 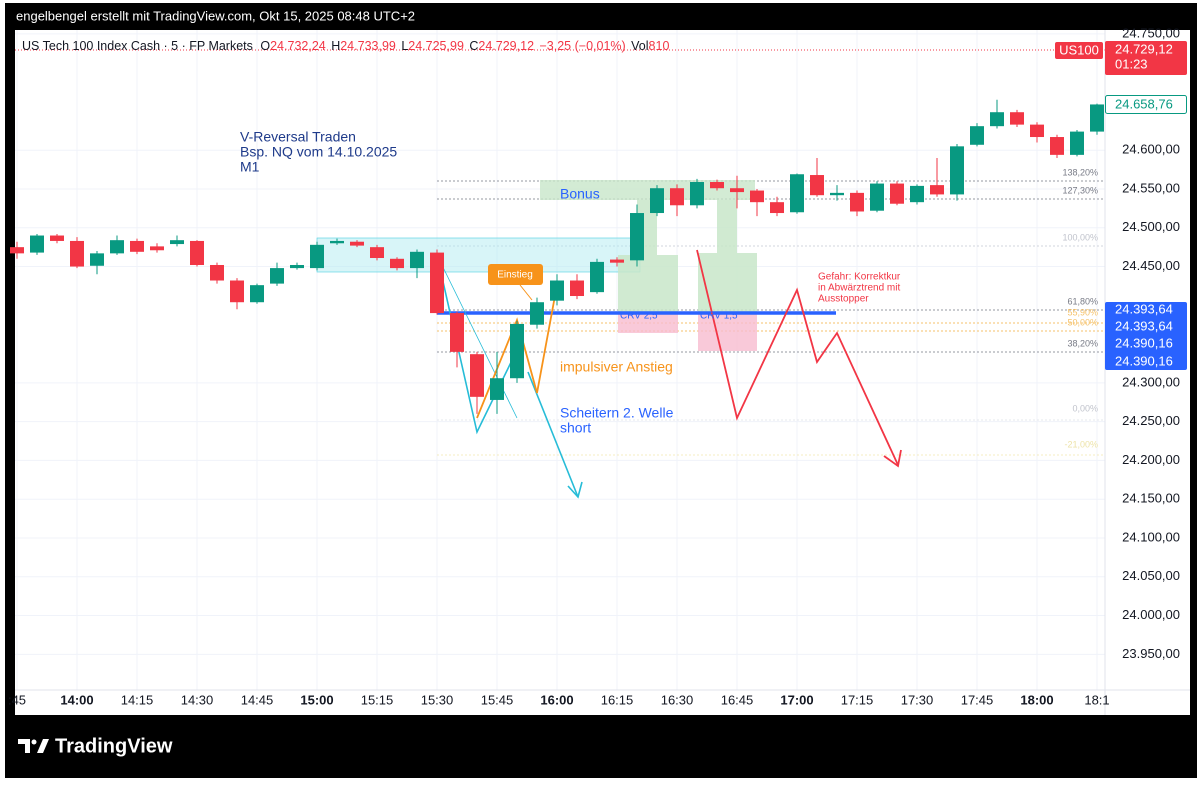 I want to click on symbol-tag, so click(x=1079, y=50).